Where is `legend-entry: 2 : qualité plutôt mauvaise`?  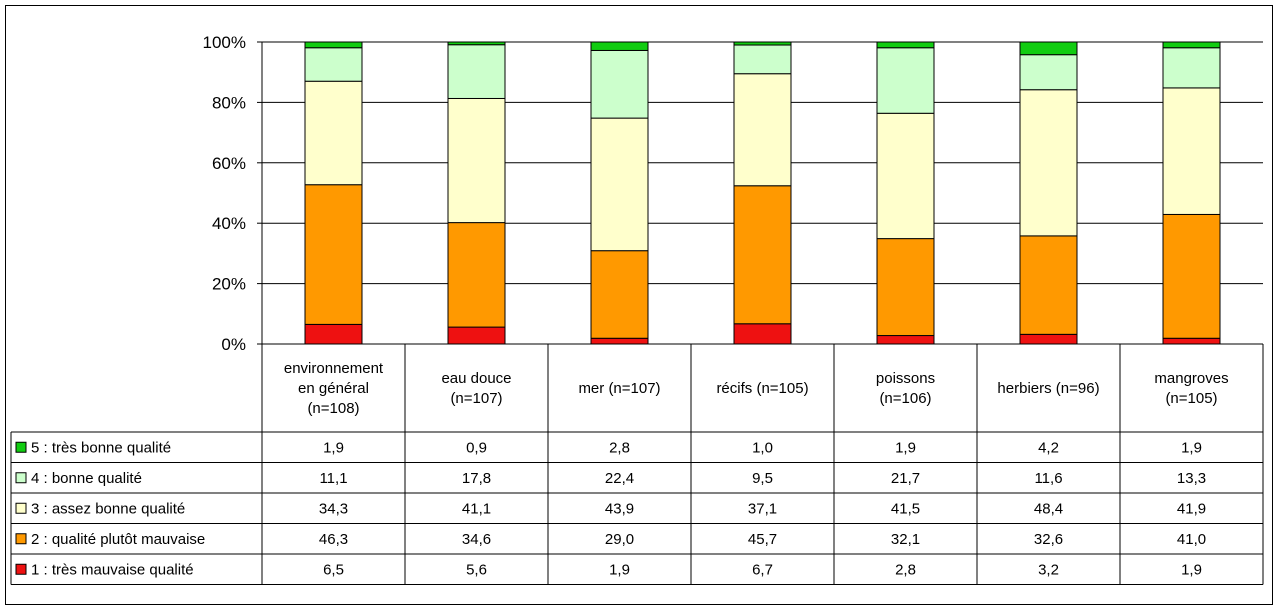
legend-entry: 2 : qualité plutôt mauvaise is located at coordinates (118, 539).